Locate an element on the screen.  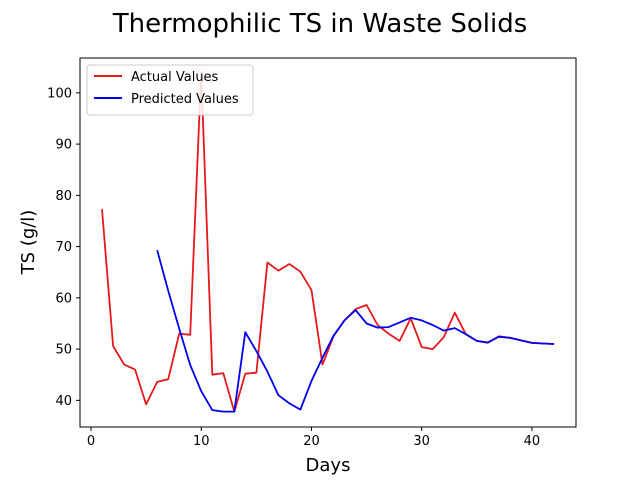
legend-label-predicted: Predicted Values is located at coordinates (185, 99).